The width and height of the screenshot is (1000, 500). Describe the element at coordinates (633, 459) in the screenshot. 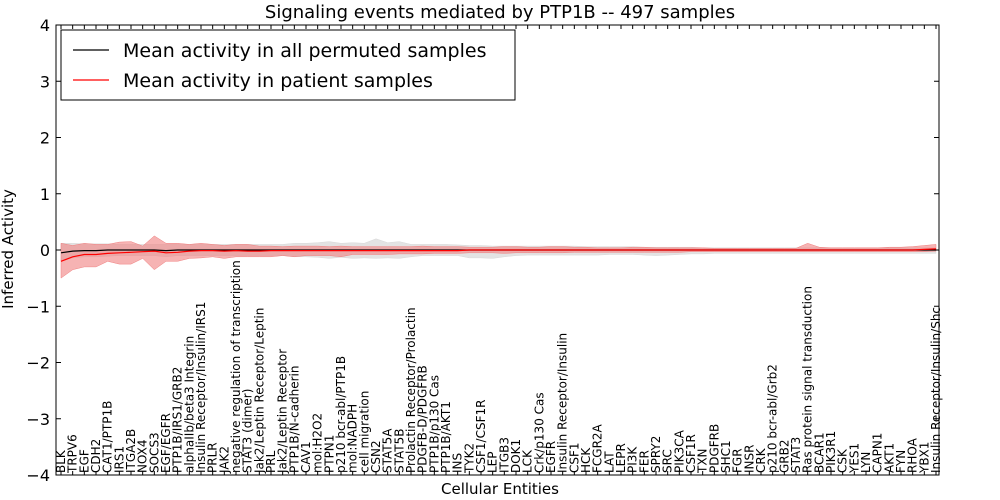

I see `category-label: PI3K` at that location.